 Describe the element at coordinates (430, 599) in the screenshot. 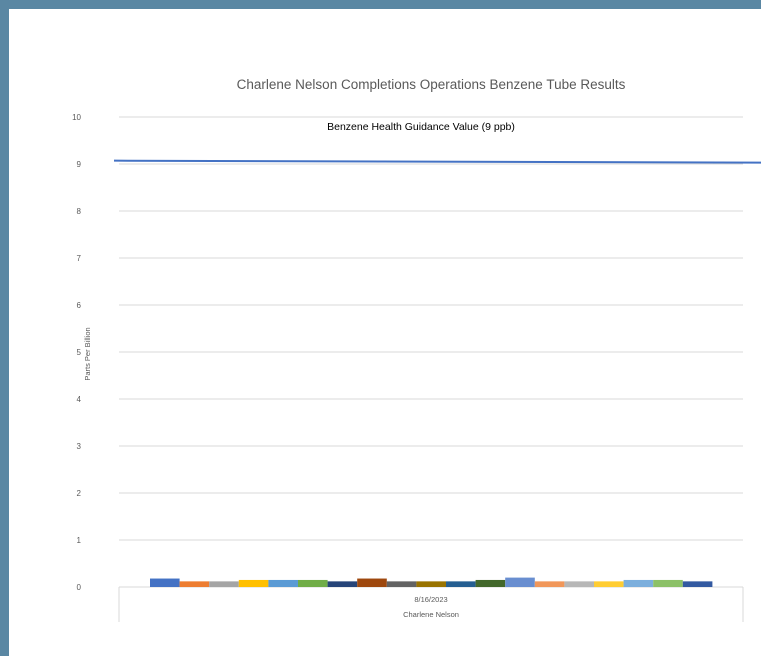

I see `x-category-label: 8/16/2023` at that location.